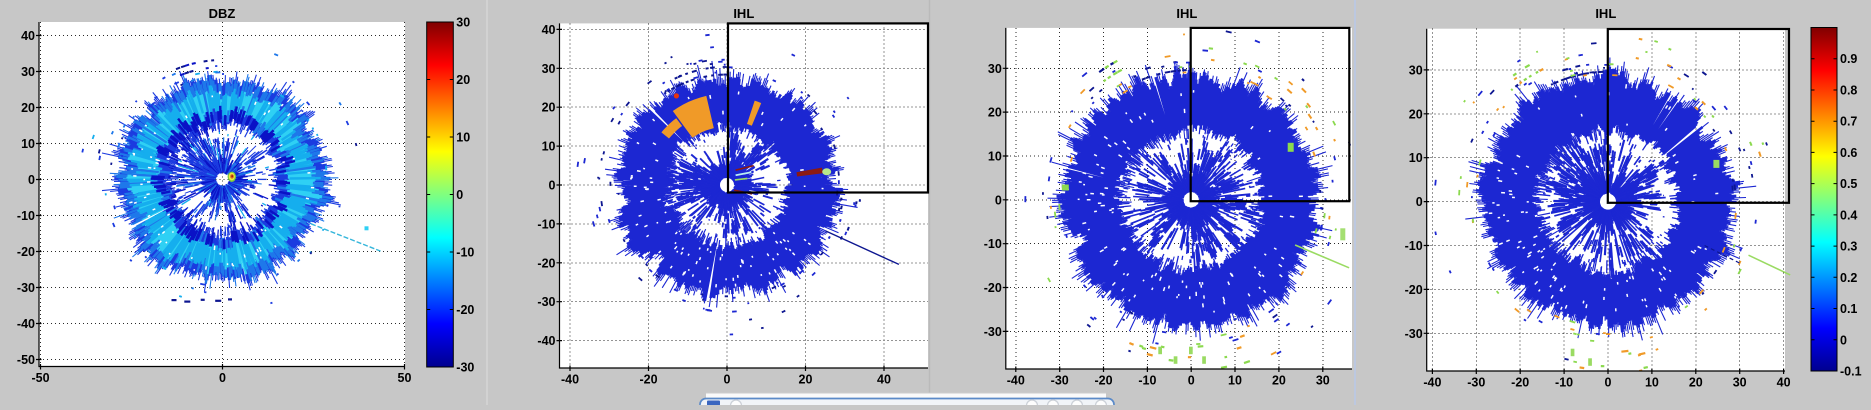 The height and width of the screenshot is (410, 1871). I want to click on svg-text: 0.8, so click(1848, 91).